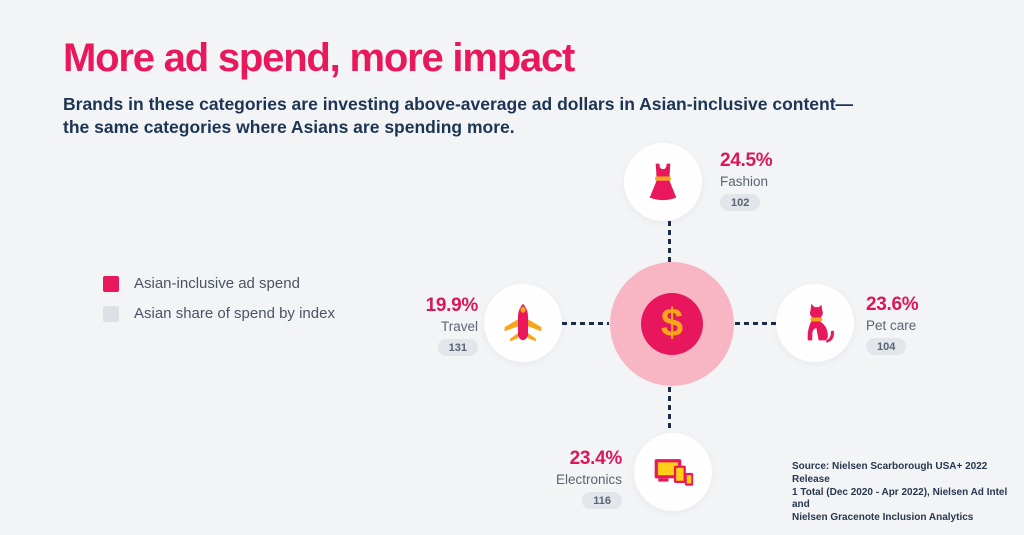 Image resolution: width=1024 pixels, height=535 pixels. I want to click on connector-left, so click(585, 323).